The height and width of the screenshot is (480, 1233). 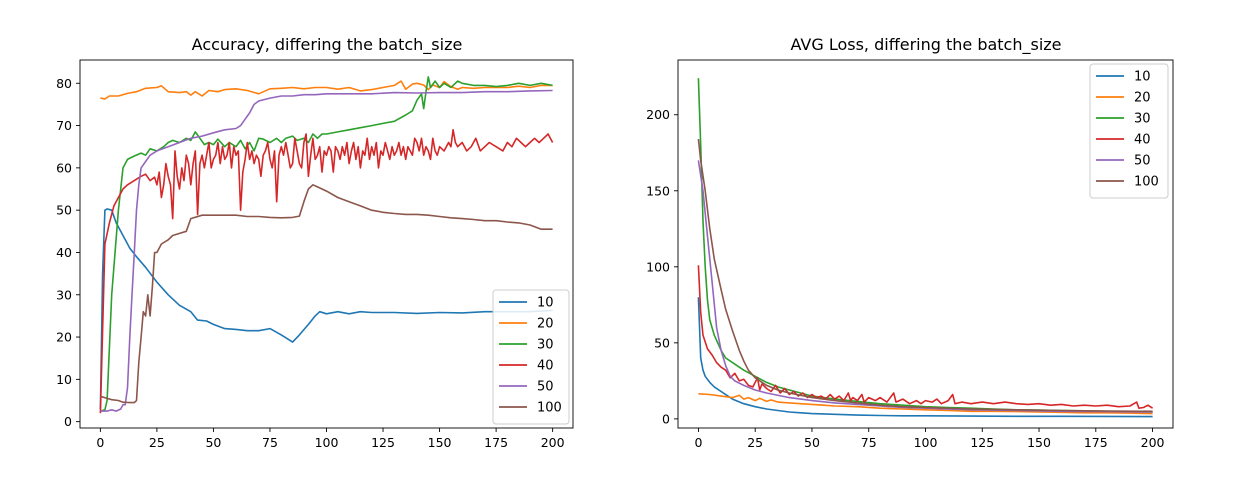 What do you see at coordinates (64, 83) in the screenshot?
I see `accuracy-y-tick-label: 80` at bounding box center [64, 83].